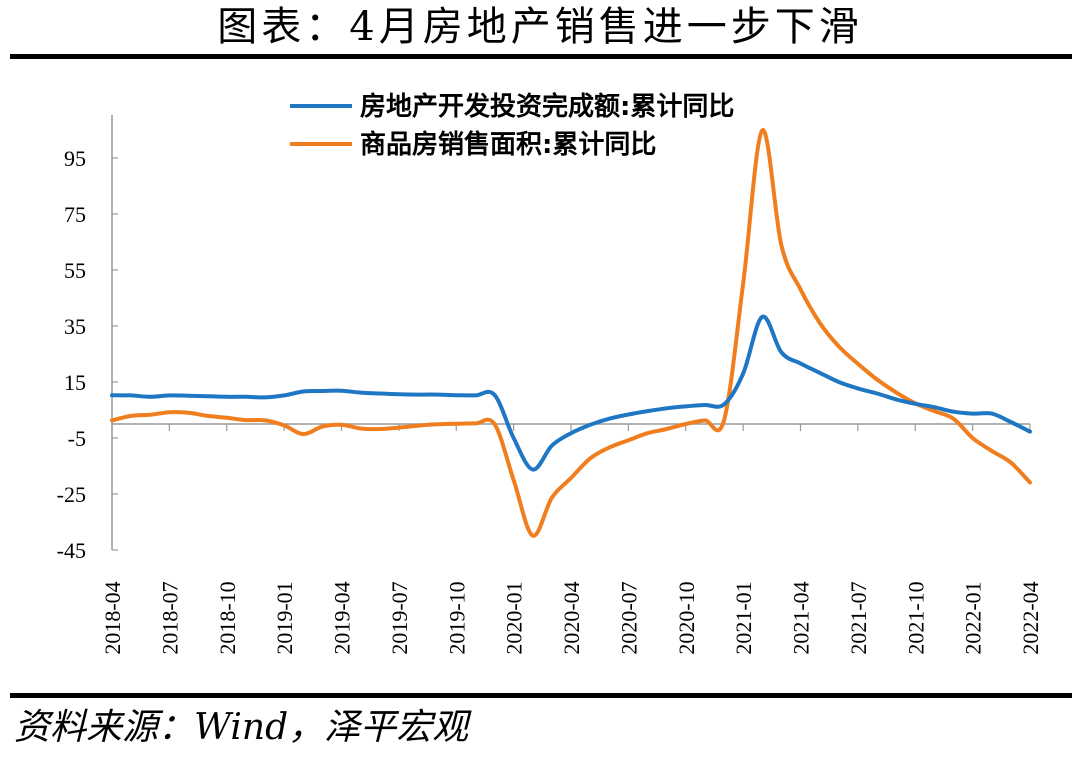 This screenshot has width=1080, height=757. Describe the element at coordinates (241, 727) in the screenshot. I see `source-note: 资料来源：Wind，泽平宏观` at that location.